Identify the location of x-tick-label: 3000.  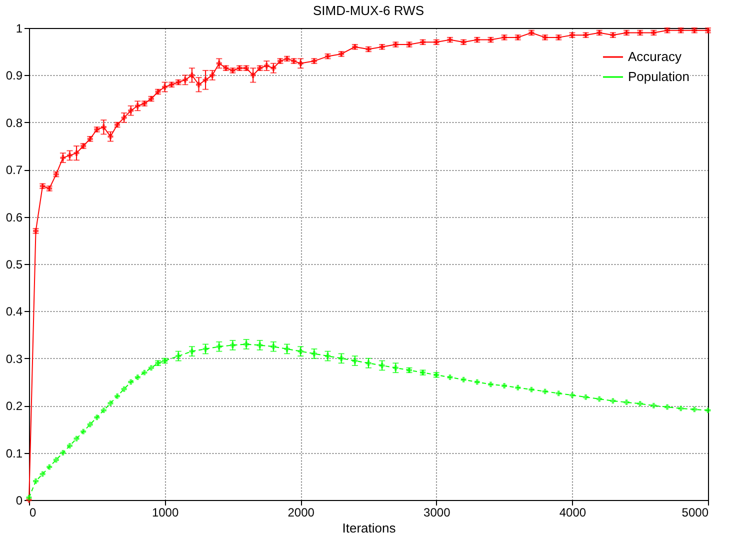
(437, 513).